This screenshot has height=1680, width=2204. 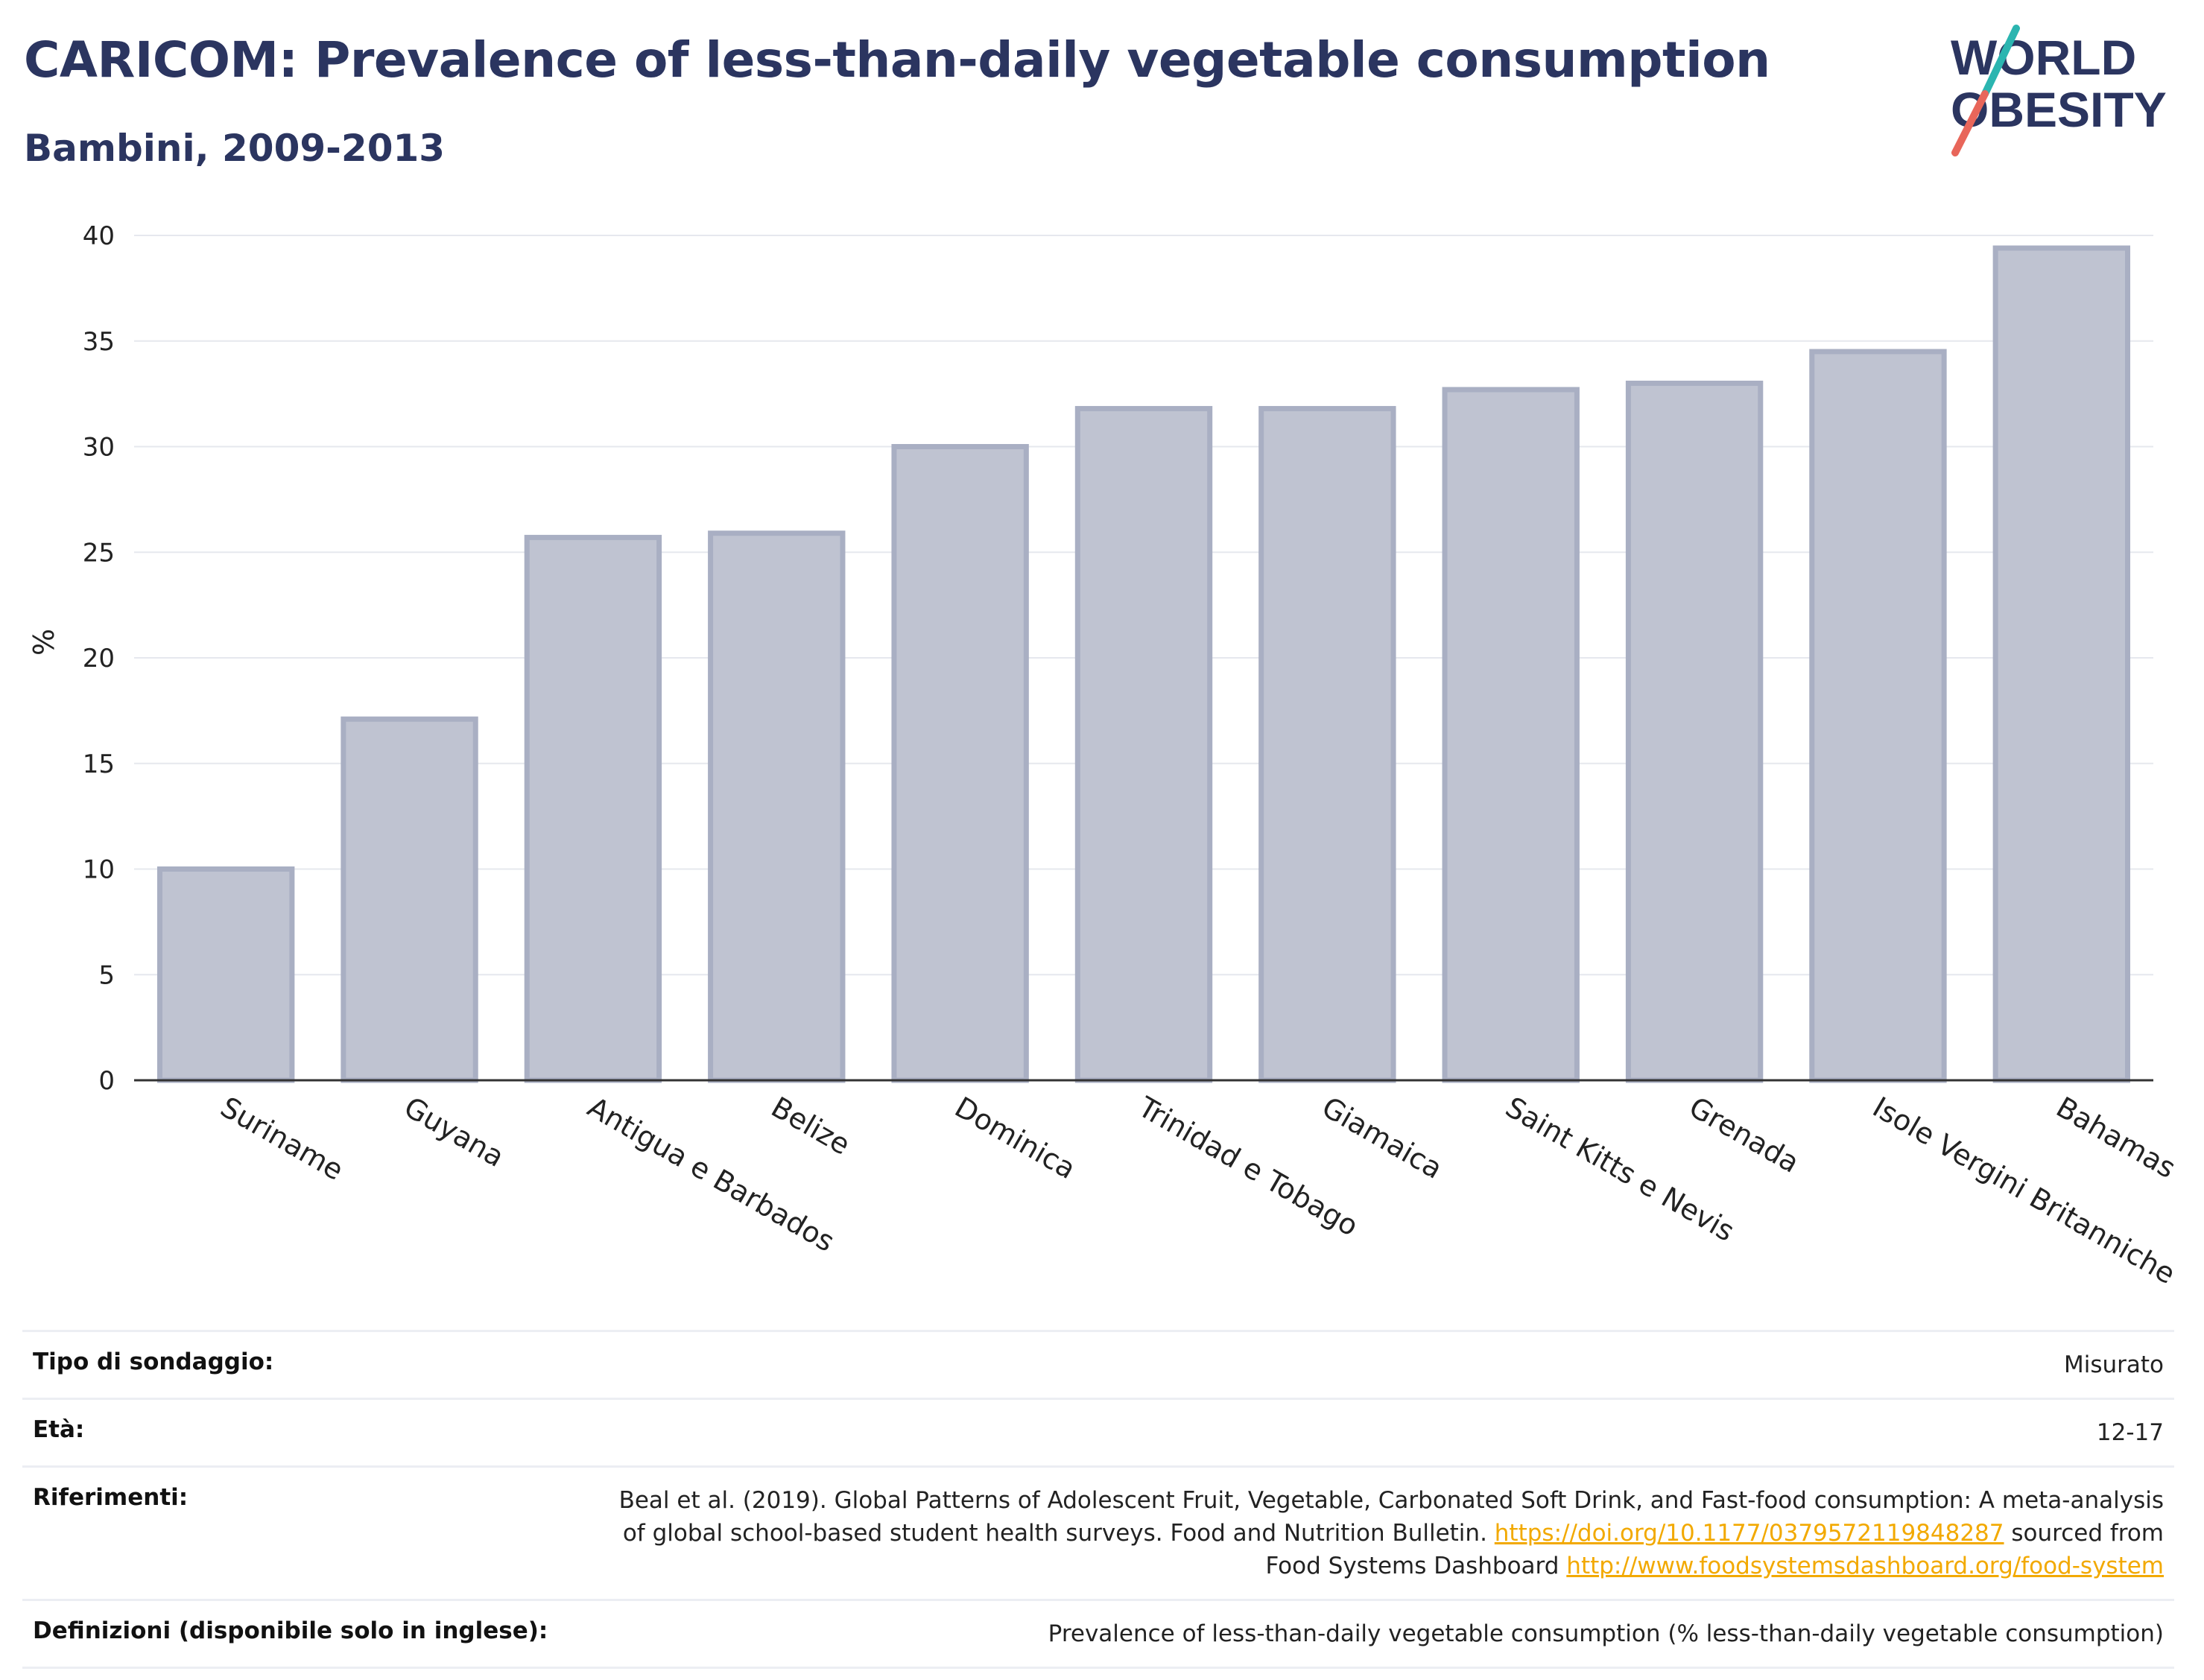 I want to click on x-tick-label: Grenada, so click(x=1745, y=1135).